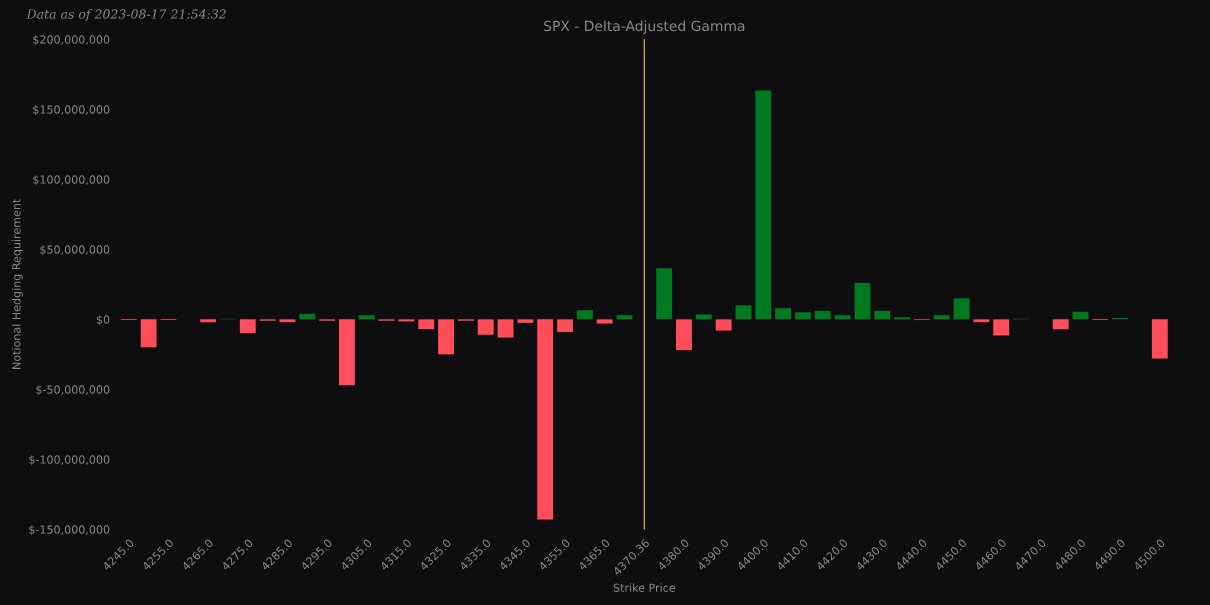 Image resolution: width=1210 pixels, height=605 pixels. I want to click on y-tick-label: $50,000,000, so click(75, 250).